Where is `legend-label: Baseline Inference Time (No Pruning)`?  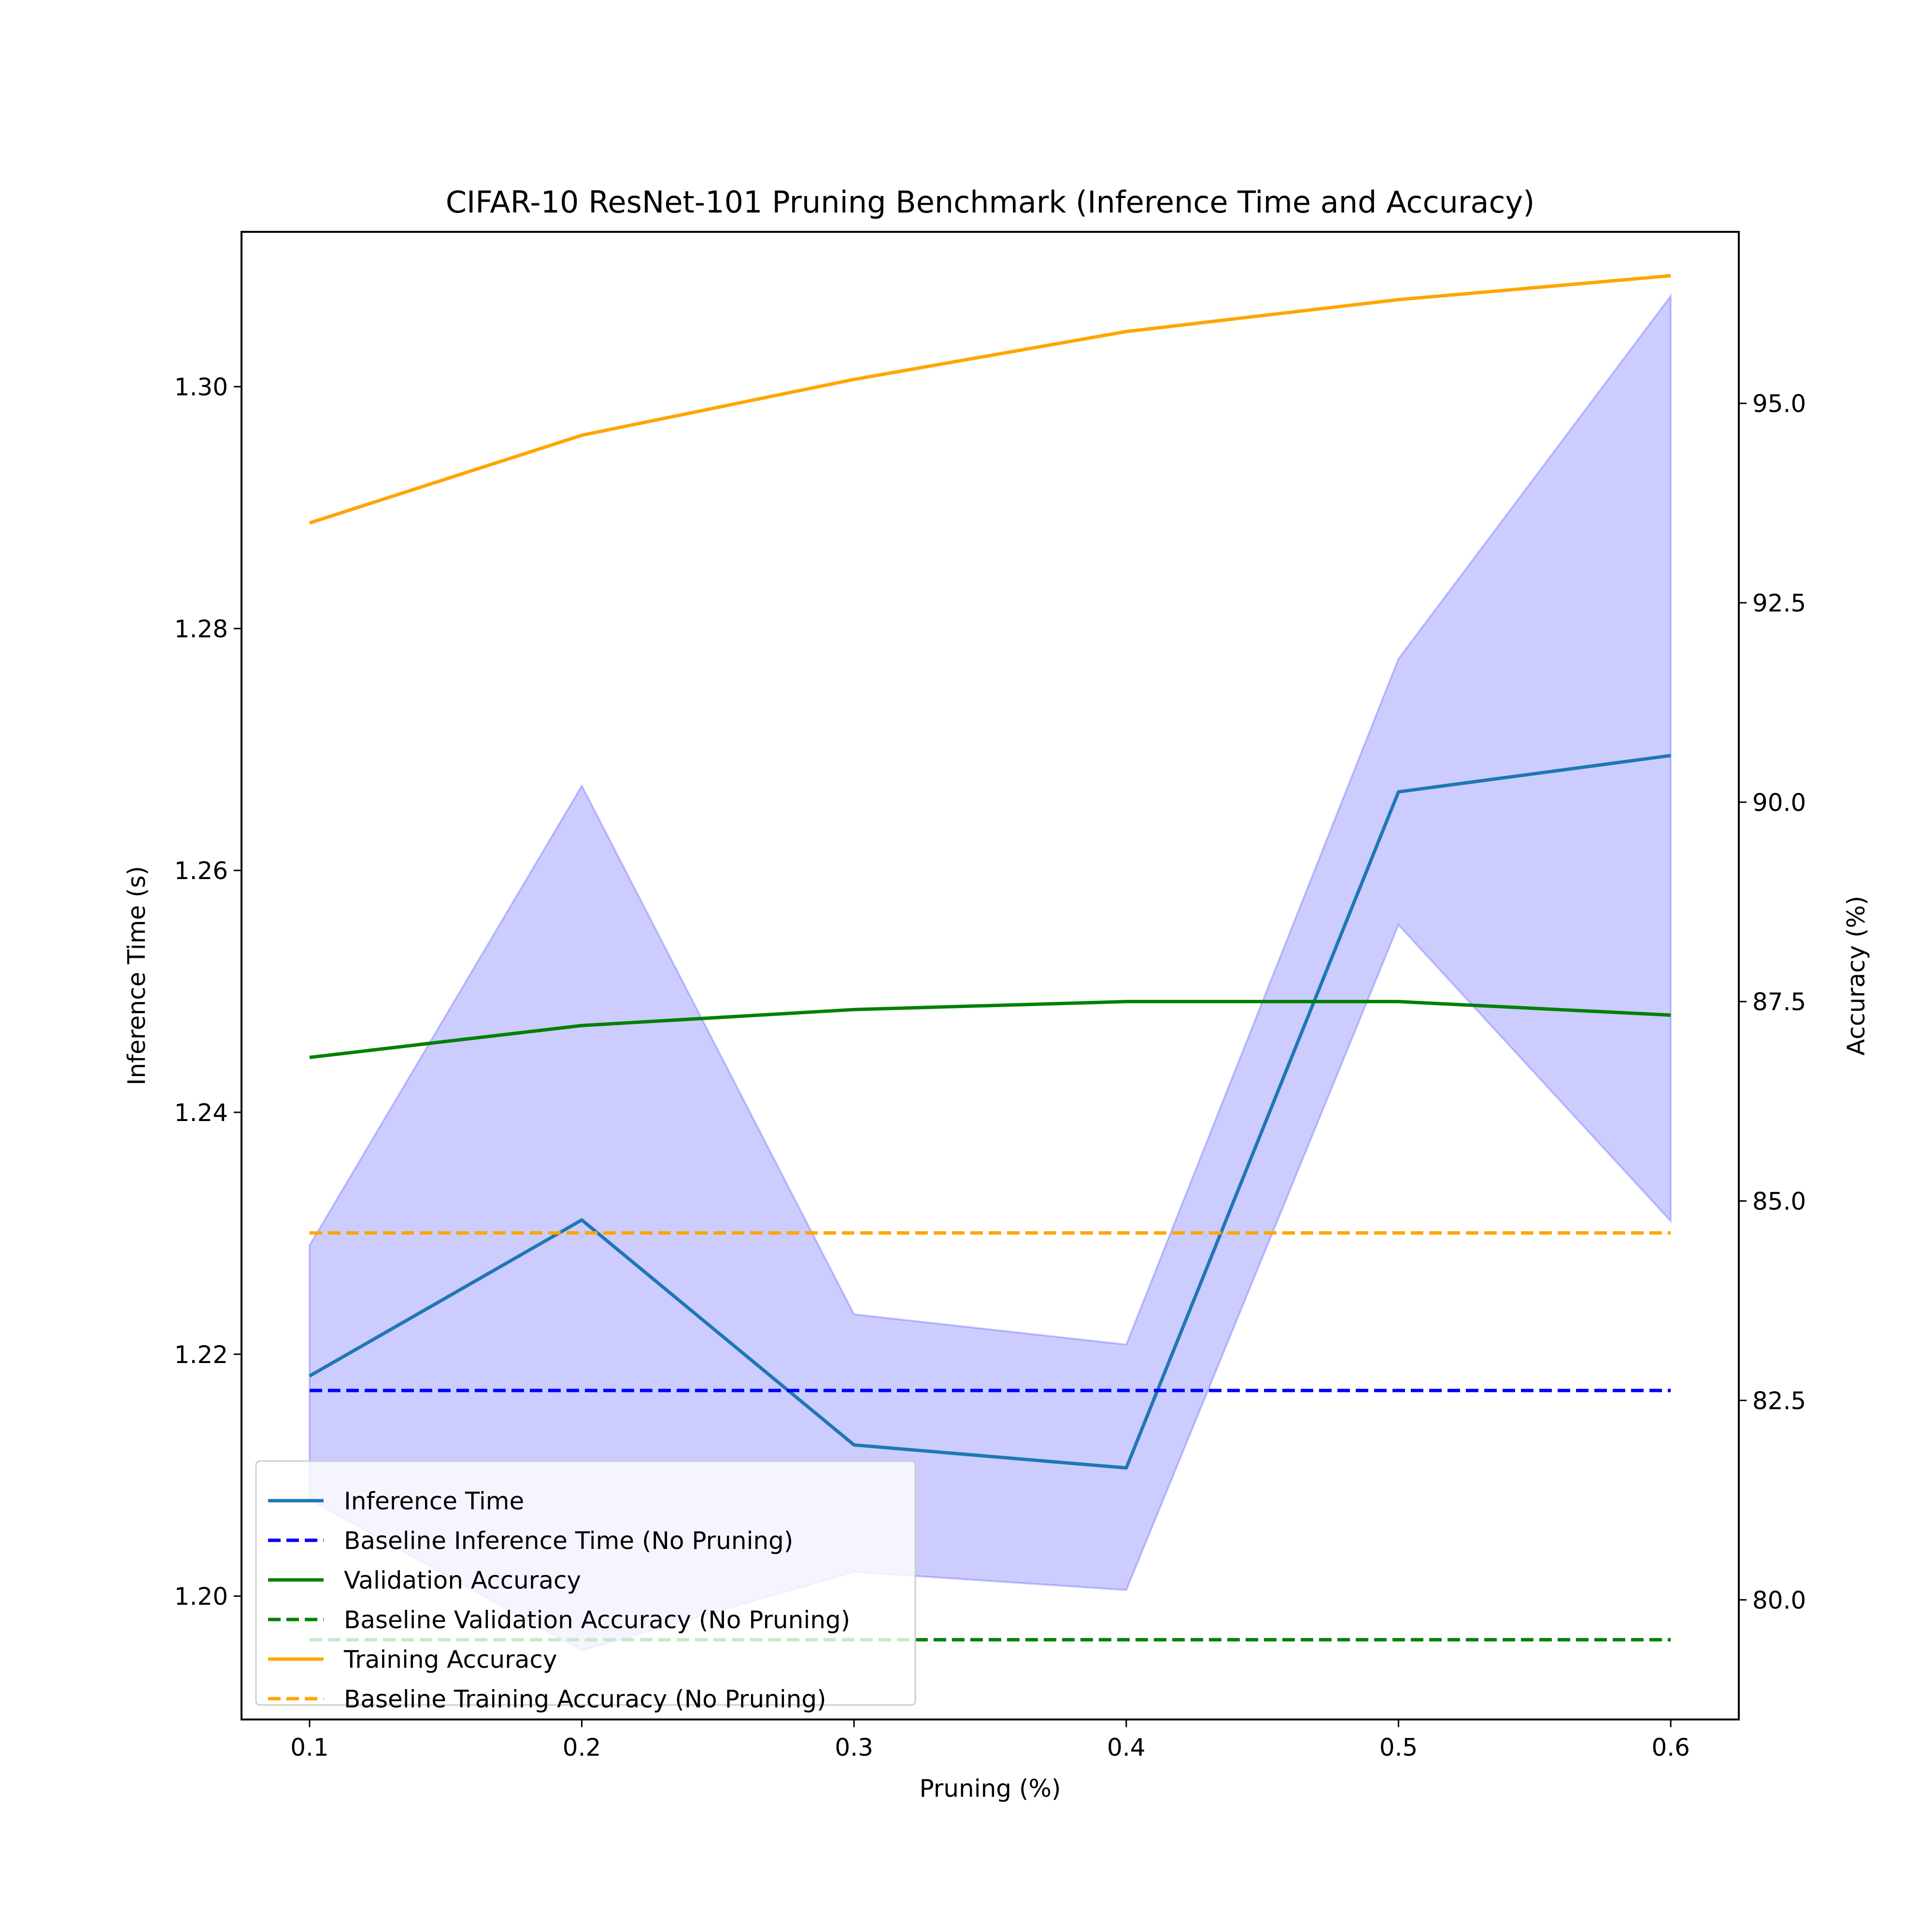
legend-label: Baseline Inference Time (No Pruning) is located at coordinates (568, 1541).